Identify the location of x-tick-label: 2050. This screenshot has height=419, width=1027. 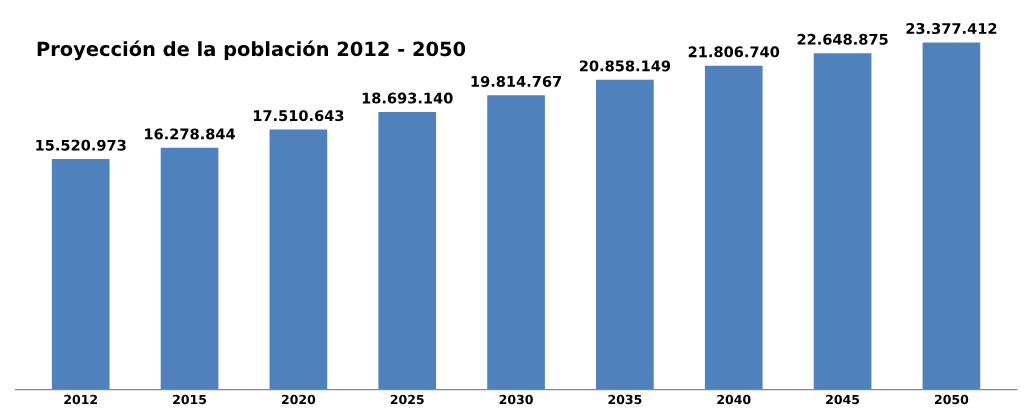
(952, 399).